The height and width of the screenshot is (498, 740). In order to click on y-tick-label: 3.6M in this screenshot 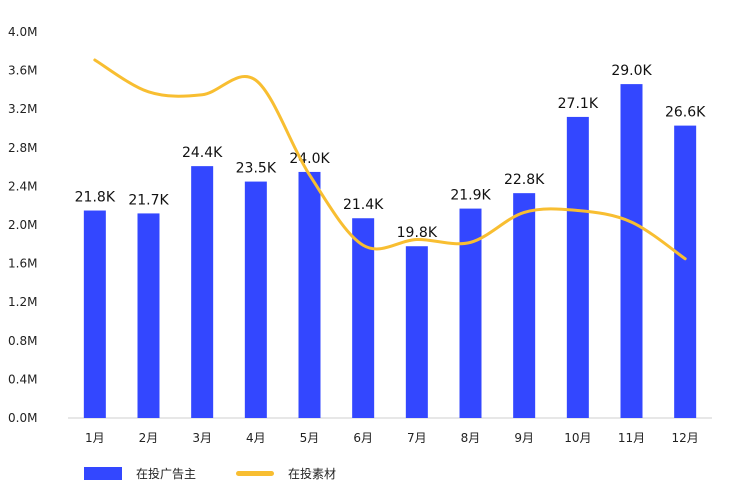, I will do `click(22, 71)`.